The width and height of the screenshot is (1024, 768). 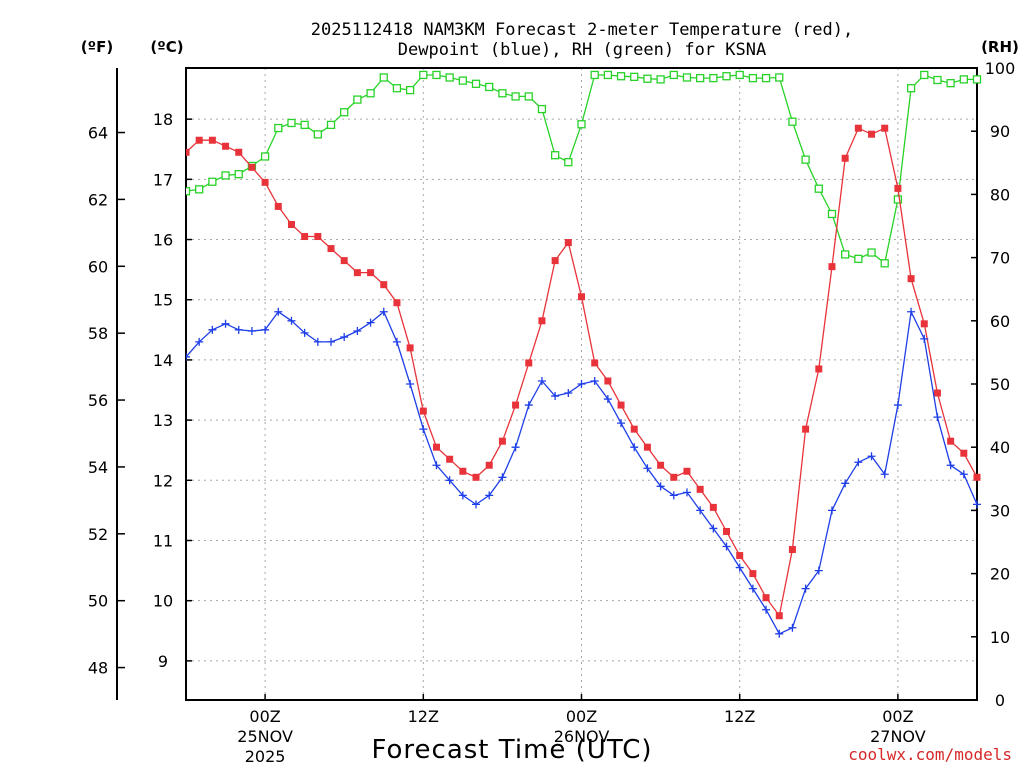 What do you see at coordinates (163, 661) in the screenshot?
I see `celsius-tick-label: 9` at bounding box center [163, 661].